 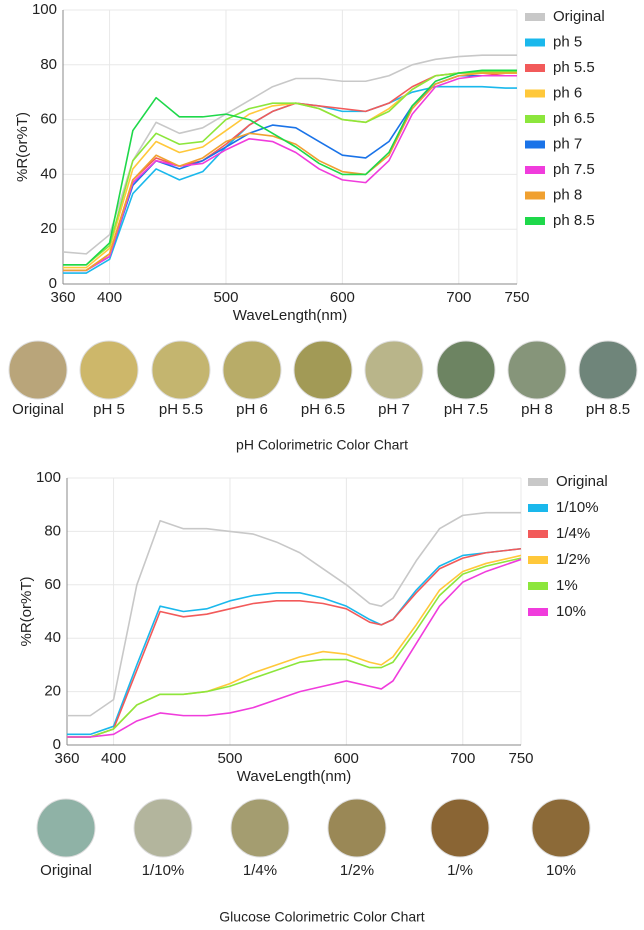 What do you see at coordinates (357, 870) in the screenshot?
I see `swatch-label: 1/2%` at bounding box center [357, 870].